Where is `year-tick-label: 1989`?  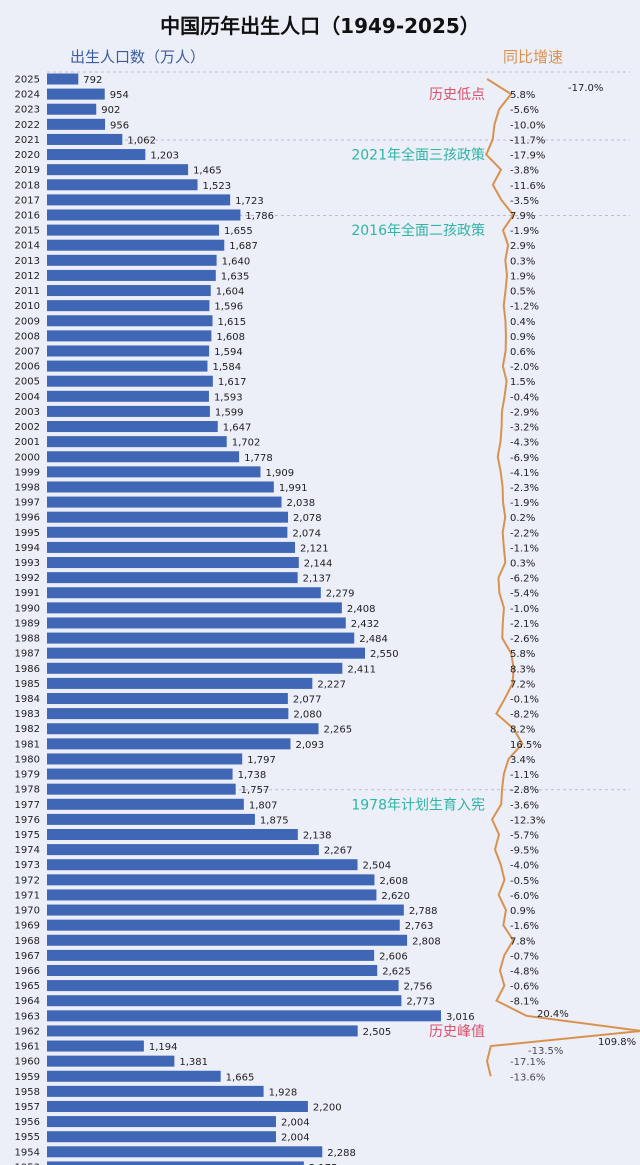
year-tick-label: 1989 is located at coordinates (27, 623).